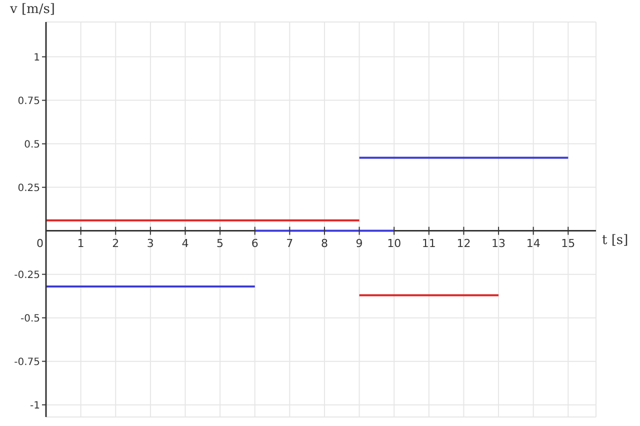 The height and width of the screenshot is (426, 640). I want to click on x-tick-label: 12, so click(463, 243).